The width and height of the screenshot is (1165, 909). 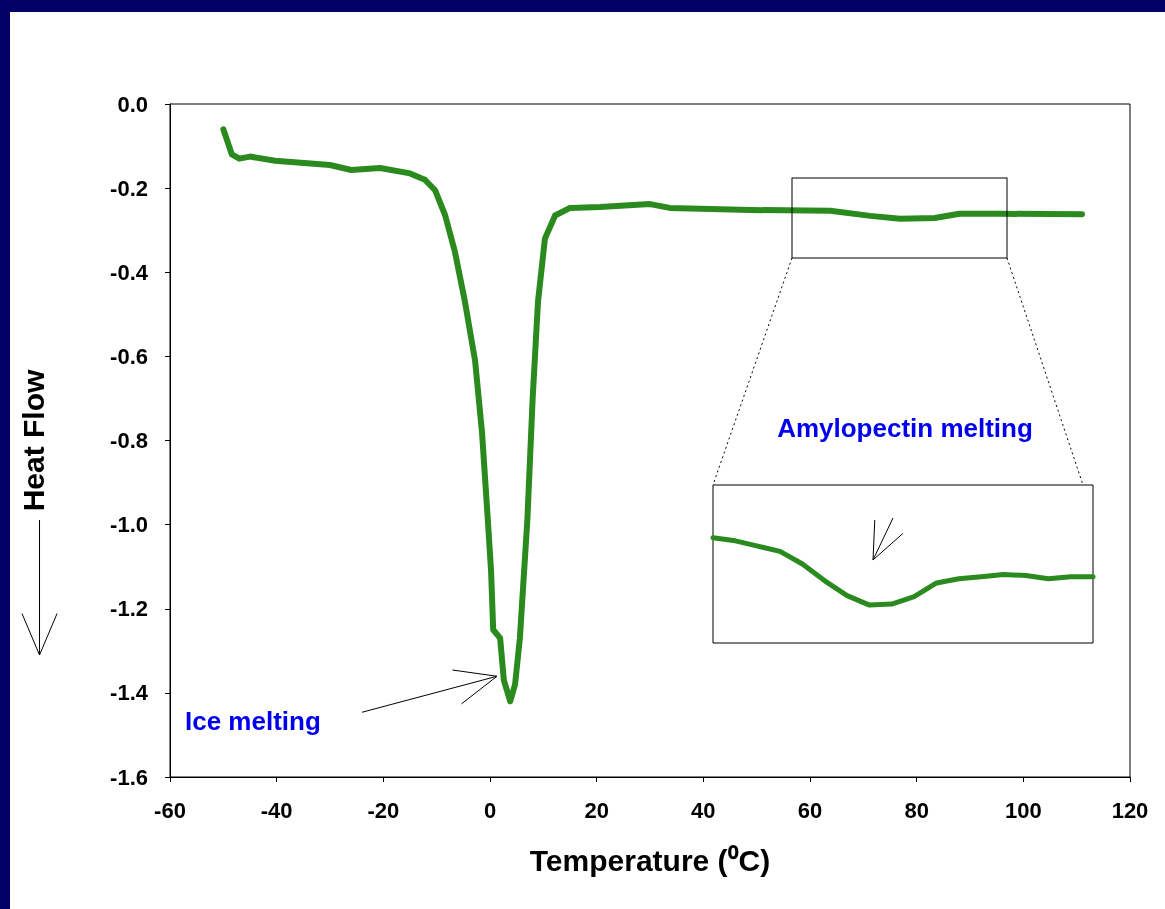 I want to click on x-tick-label: -40, so click(x=276, y=810).